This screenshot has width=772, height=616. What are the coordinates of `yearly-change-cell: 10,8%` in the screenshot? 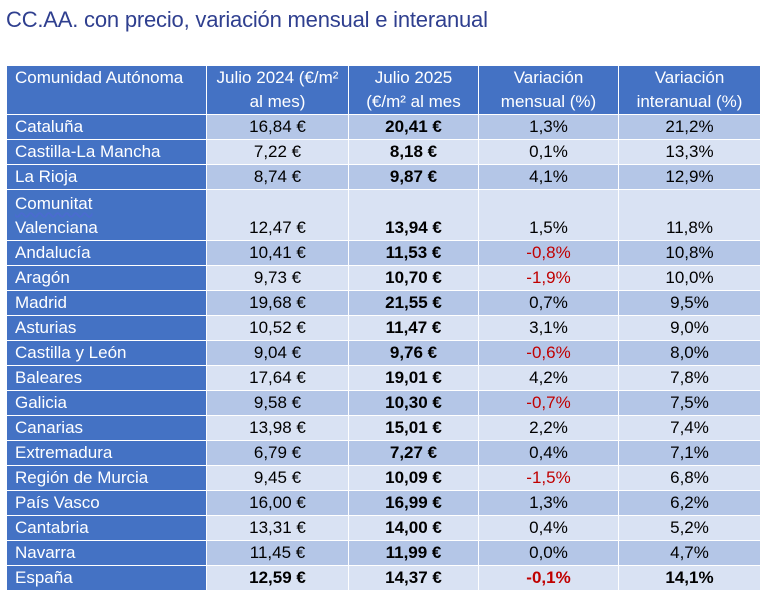 It's located at (689, 253).